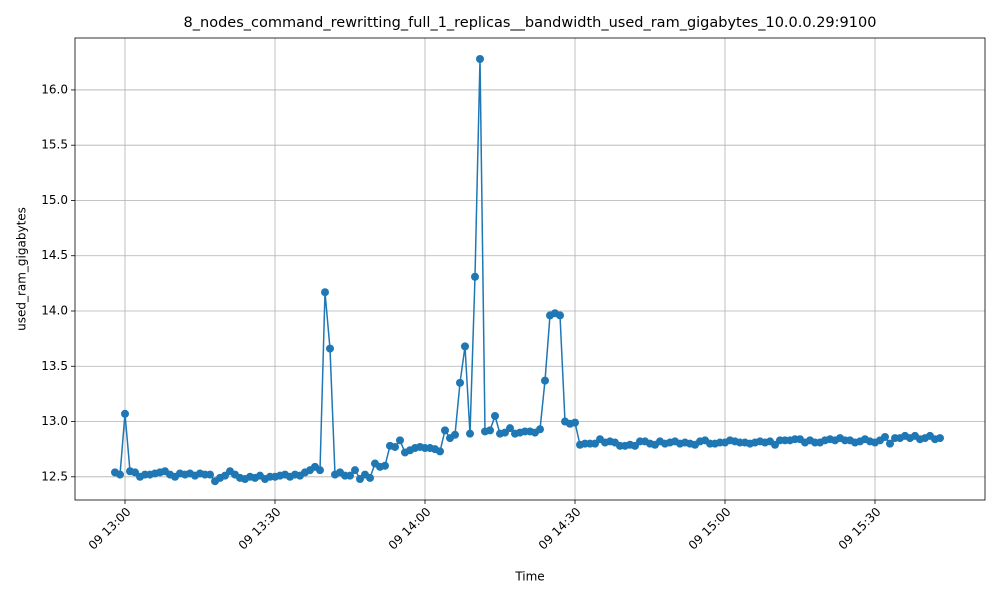 This screenshot has height=600, width=1000. Describe the element at coordinates (260, 529) in the screenshot. I see `x-tick-label: 09 13:30` at that location.